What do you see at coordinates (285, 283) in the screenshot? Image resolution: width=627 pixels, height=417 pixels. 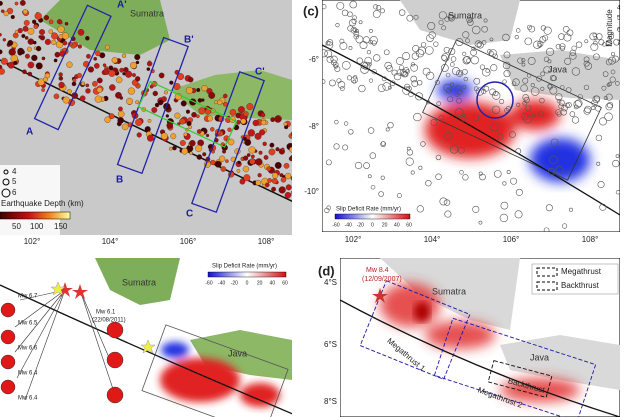 I see `colorbar-tick: 60` at bounding box center [285, 283].